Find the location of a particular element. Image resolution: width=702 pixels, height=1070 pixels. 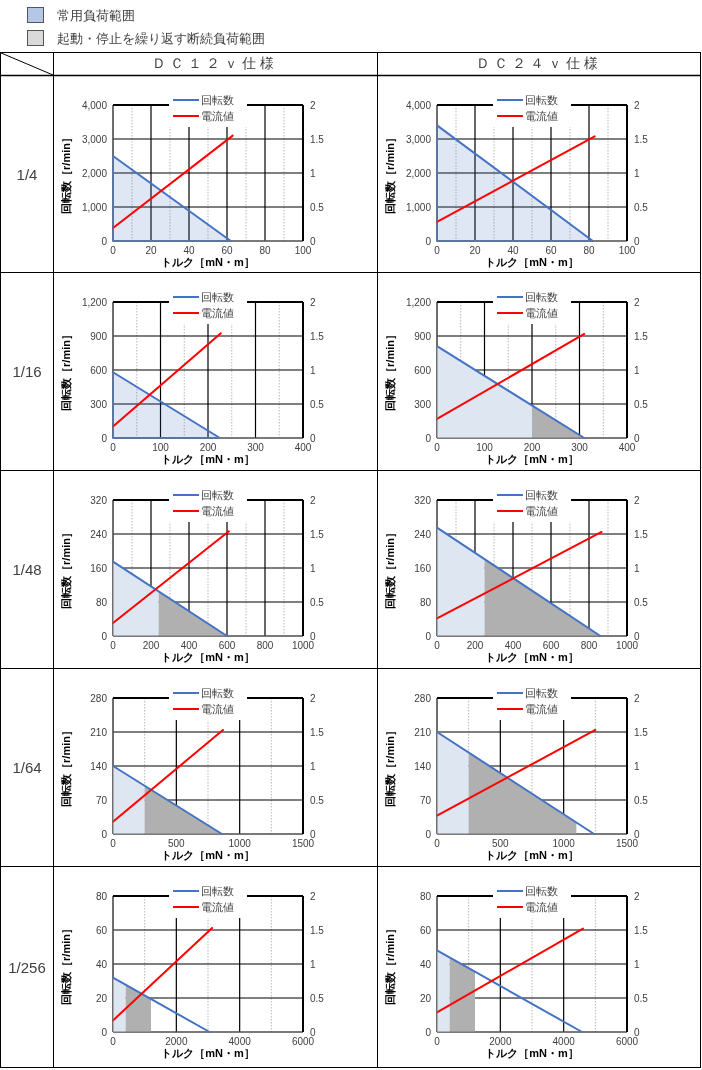

y-tick-label: 1,000 is located at coordinates (418, 207).